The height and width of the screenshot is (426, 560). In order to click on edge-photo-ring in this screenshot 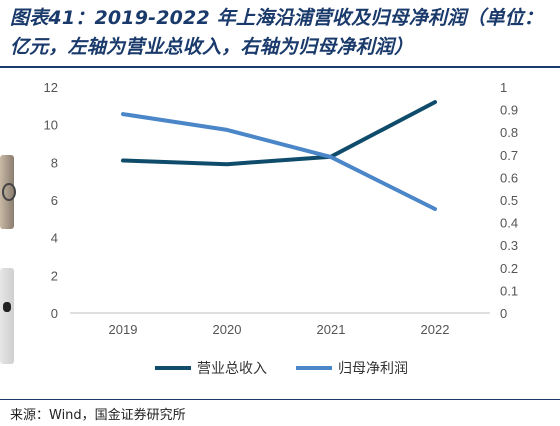, I will do `click(9, 192)`.